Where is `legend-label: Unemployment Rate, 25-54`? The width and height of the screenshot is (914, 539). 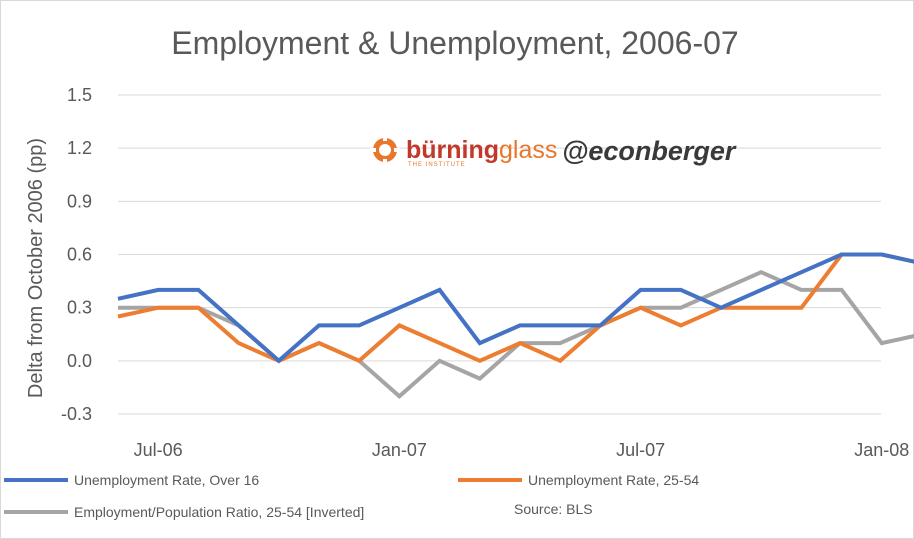
legend-label: Unemployment Rate, 25-54 is located at coordinates (613, 480).